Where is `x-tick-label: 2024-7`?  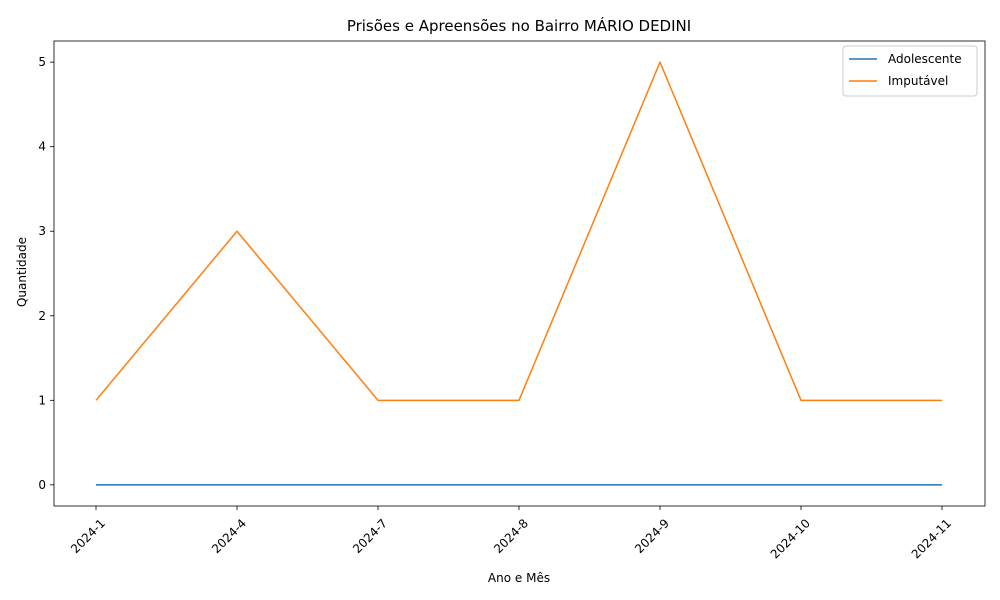 x-tick-label: 2024-7 is located at coordinates (370, 536).